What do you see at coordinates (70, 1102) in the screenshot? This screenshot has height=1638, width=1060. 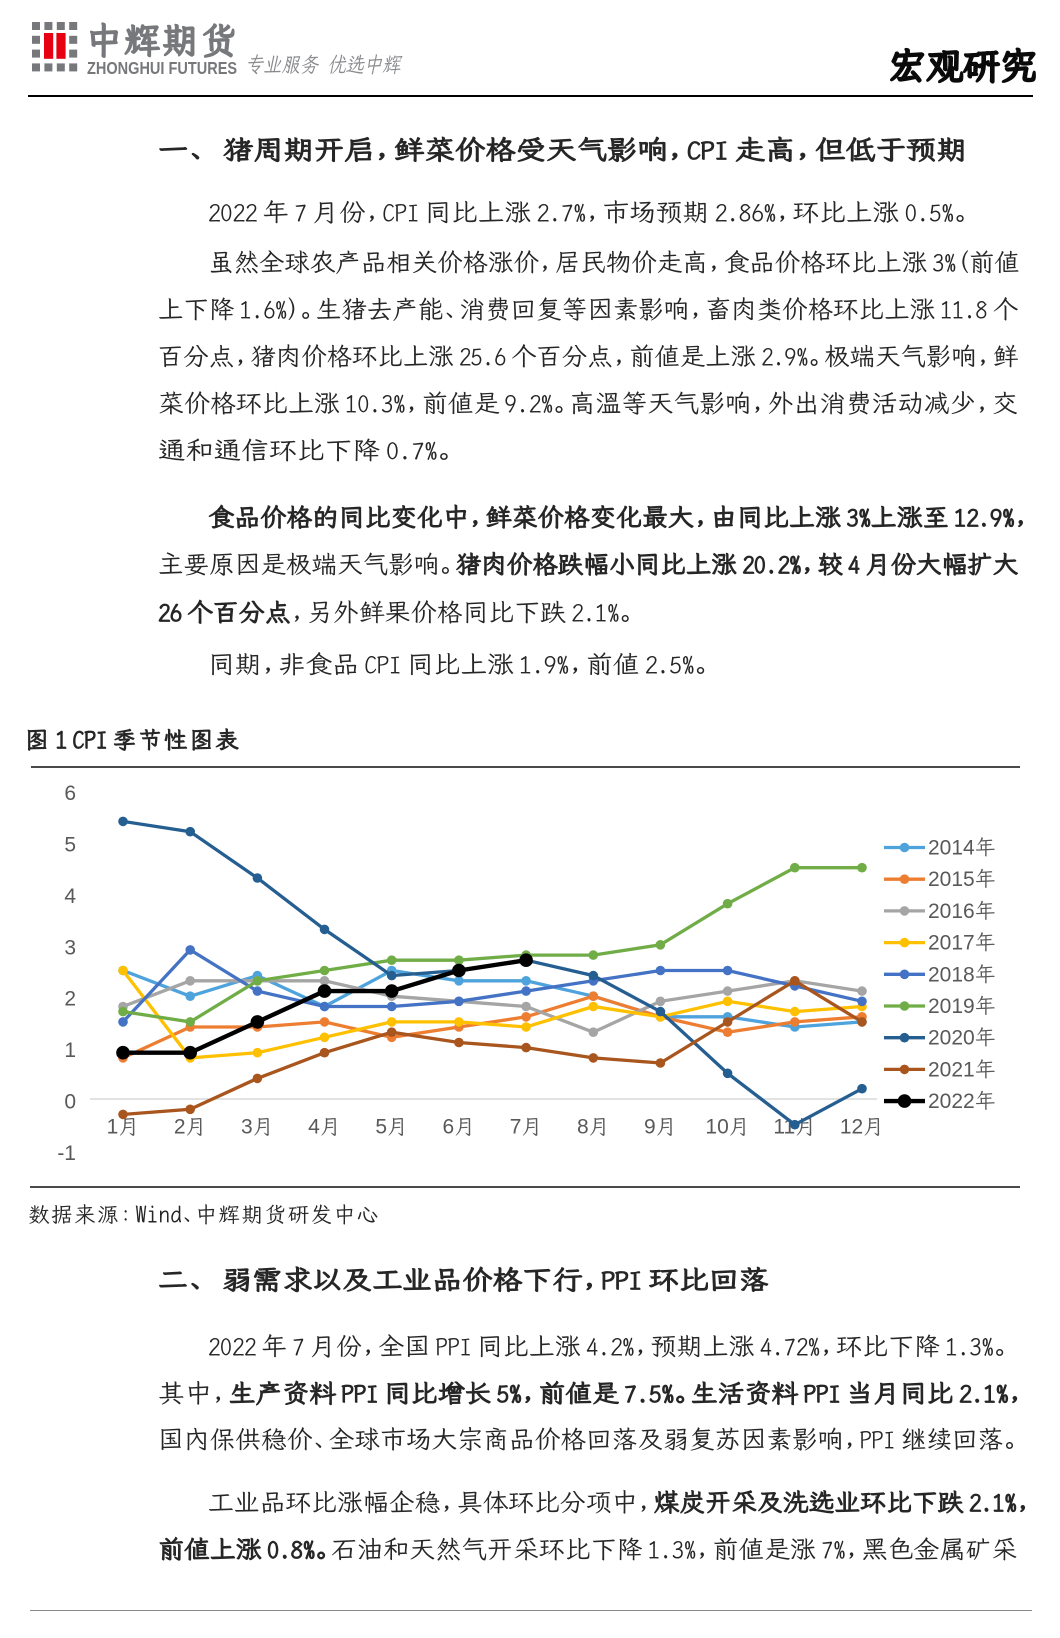 I see `svg-text: 0` at bounding box center [70, 1102].